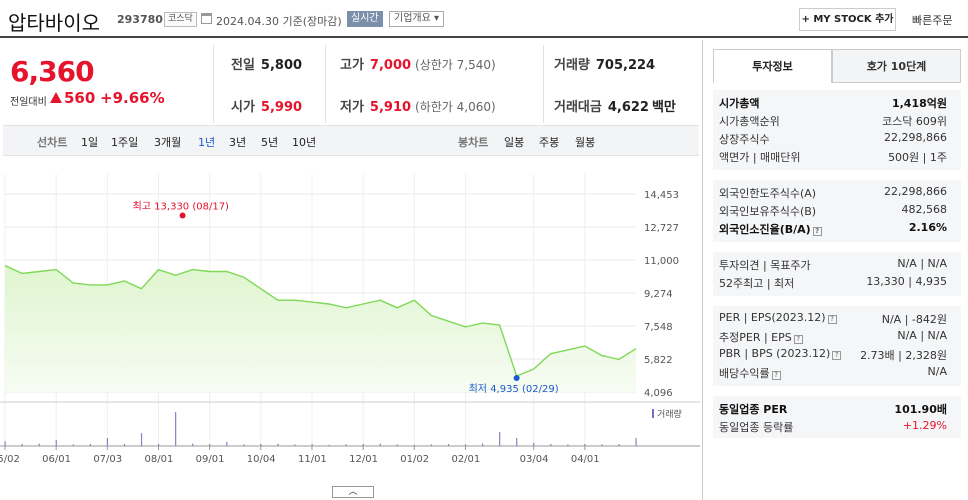 Image resolution: width=968 pixels, height=500 pixels. Describe the element at coordinates (833, 265) in the screenshot. I see `info-row: 투자의견 | 목표주가 N/A | N/A` at that location.